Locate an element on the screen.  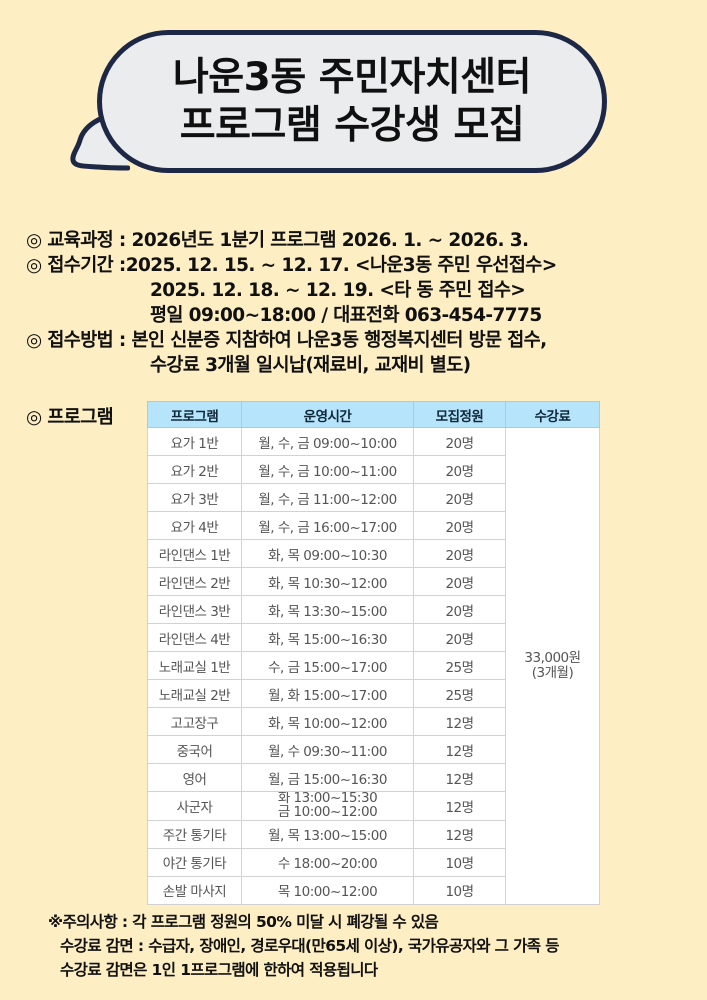
cell-program: 라인댄스 3반 is located at coordinates (194, 609).